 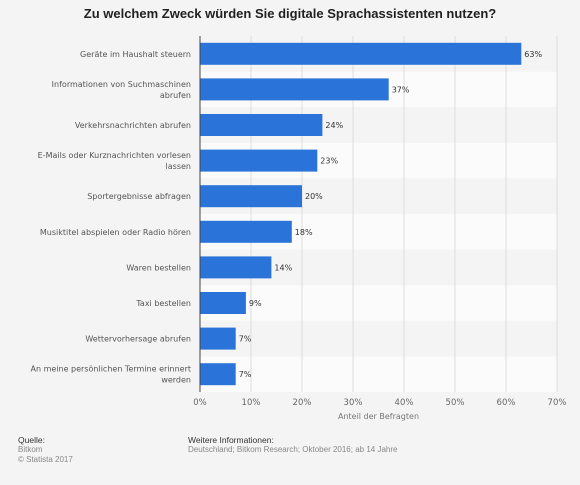 What do you see at coordinates (302, 403) in the screenshot?
I see `x-tick-label: 20%` at bounding box center [302, 403].